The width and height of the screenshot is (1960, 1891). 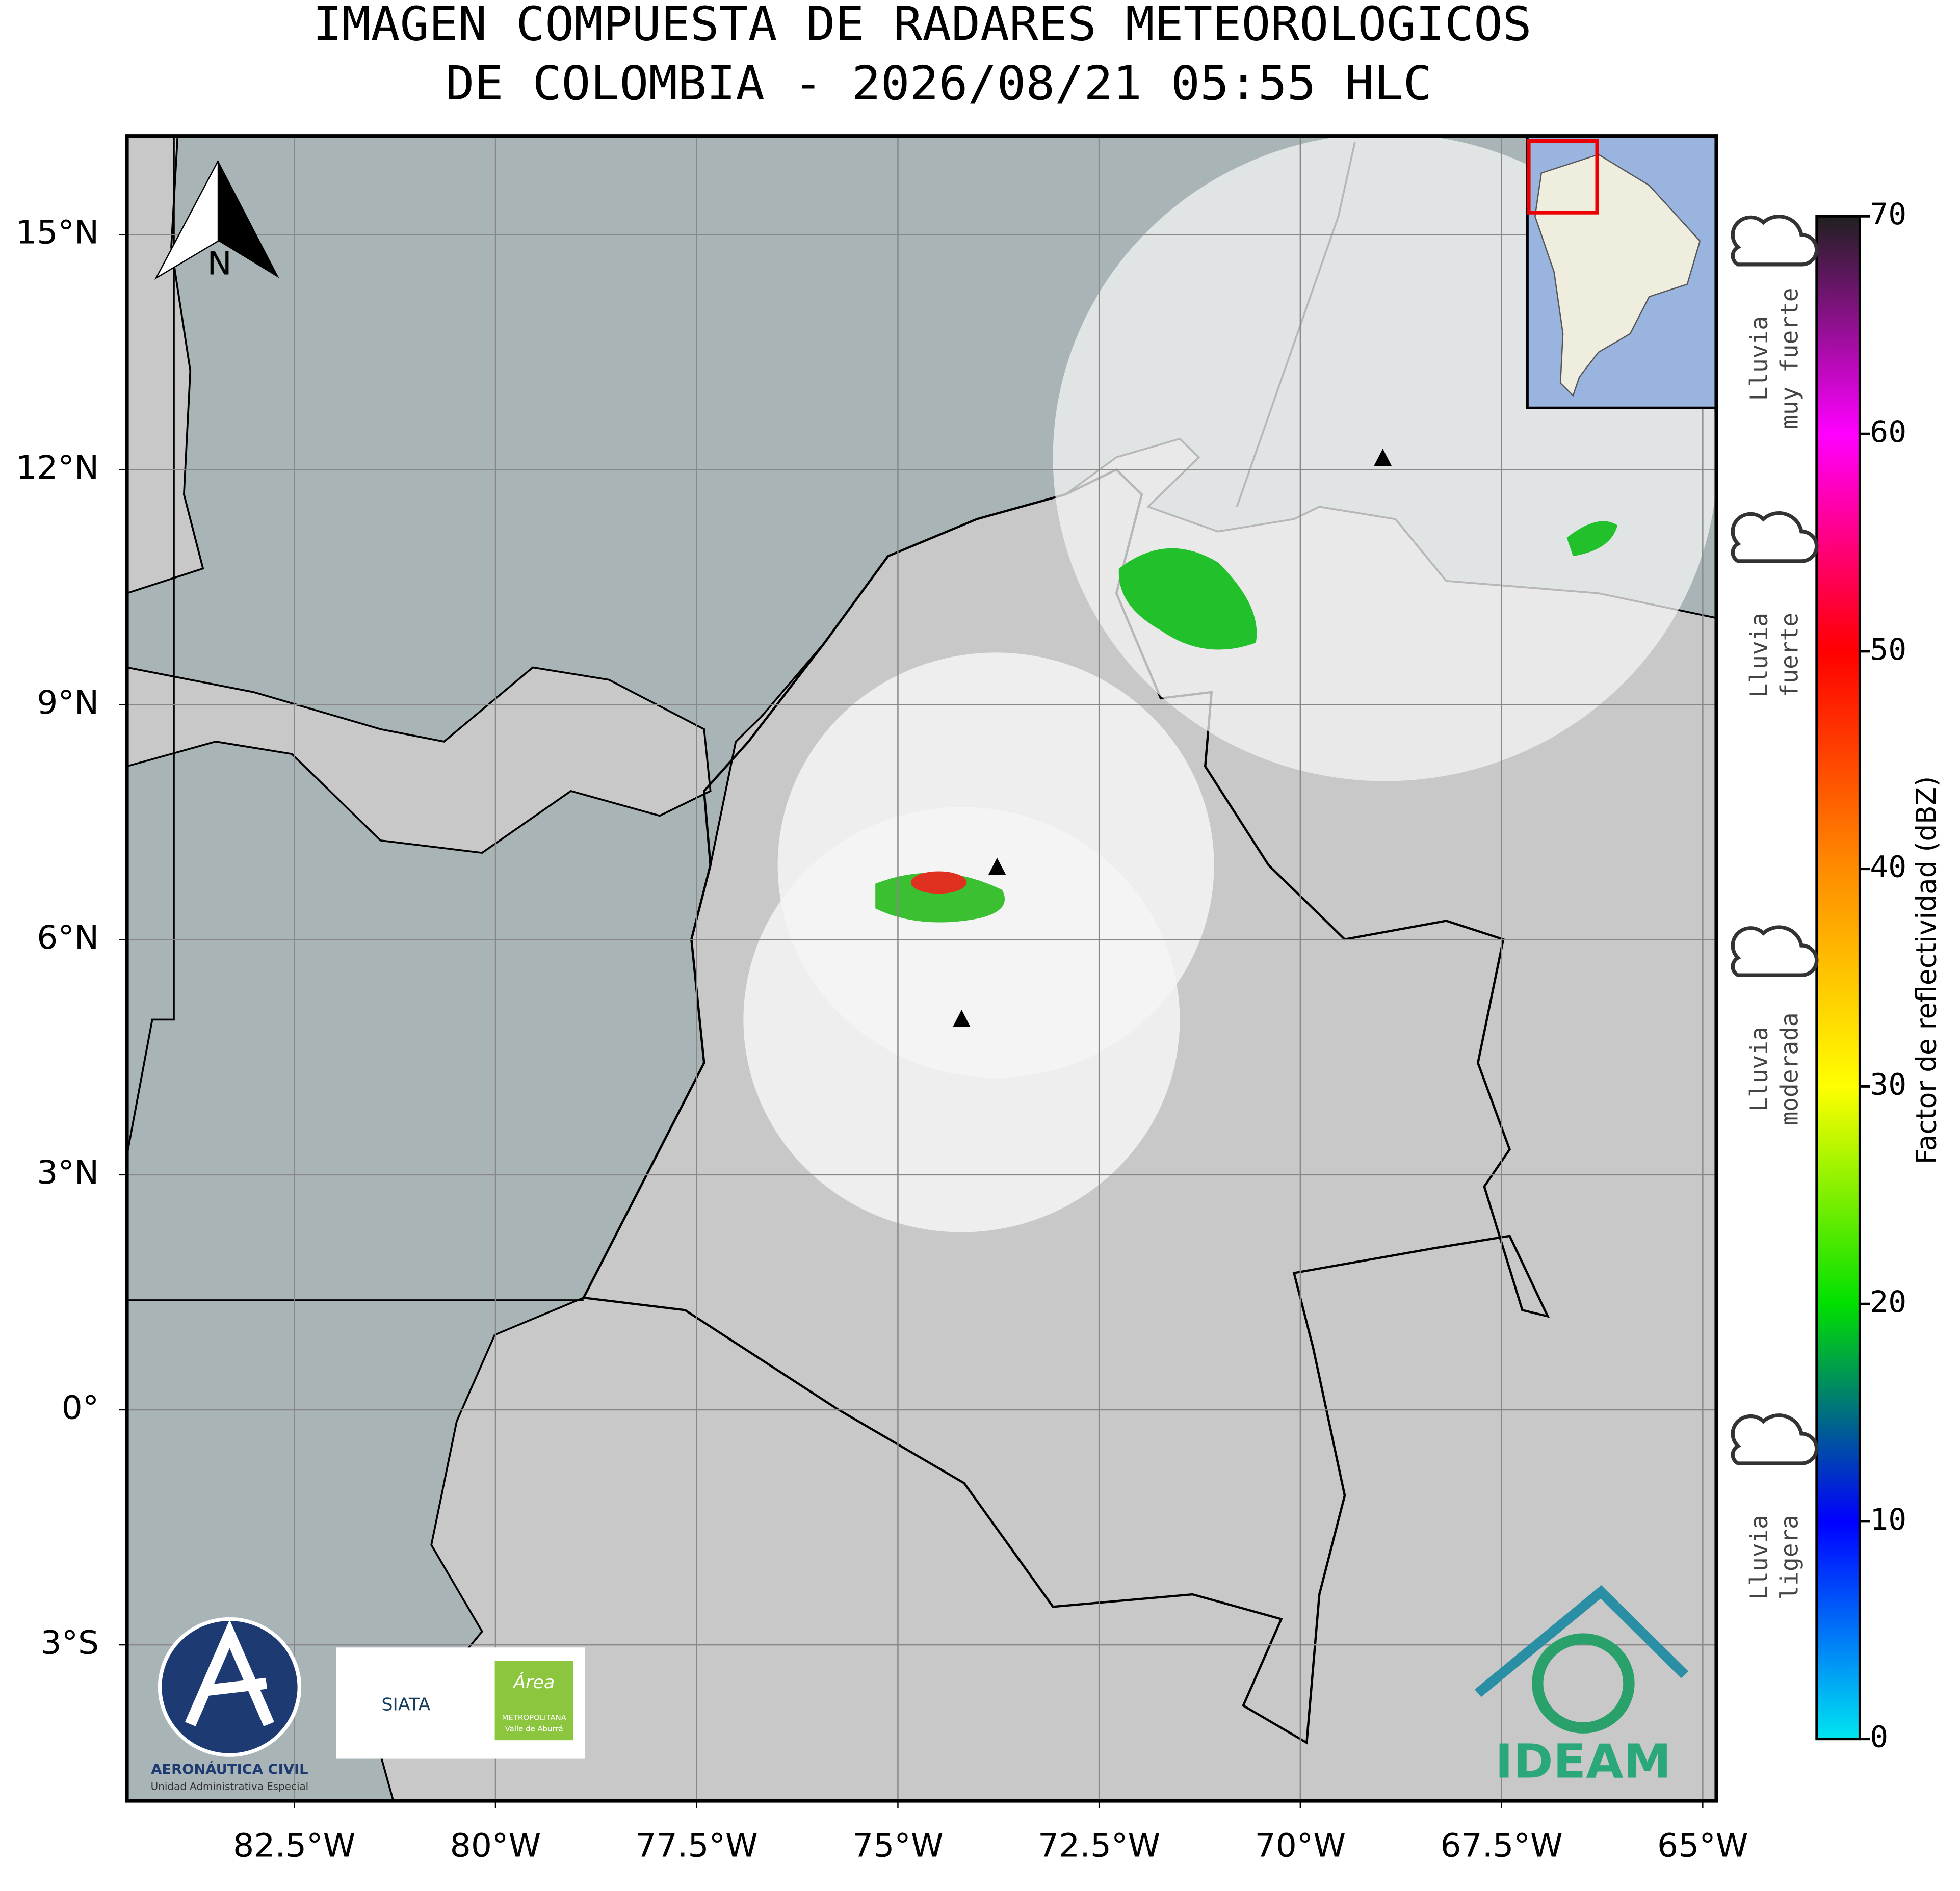 I want to click on logo-text: Unidad Administrativa Especial, so click(x=230, y=1787).